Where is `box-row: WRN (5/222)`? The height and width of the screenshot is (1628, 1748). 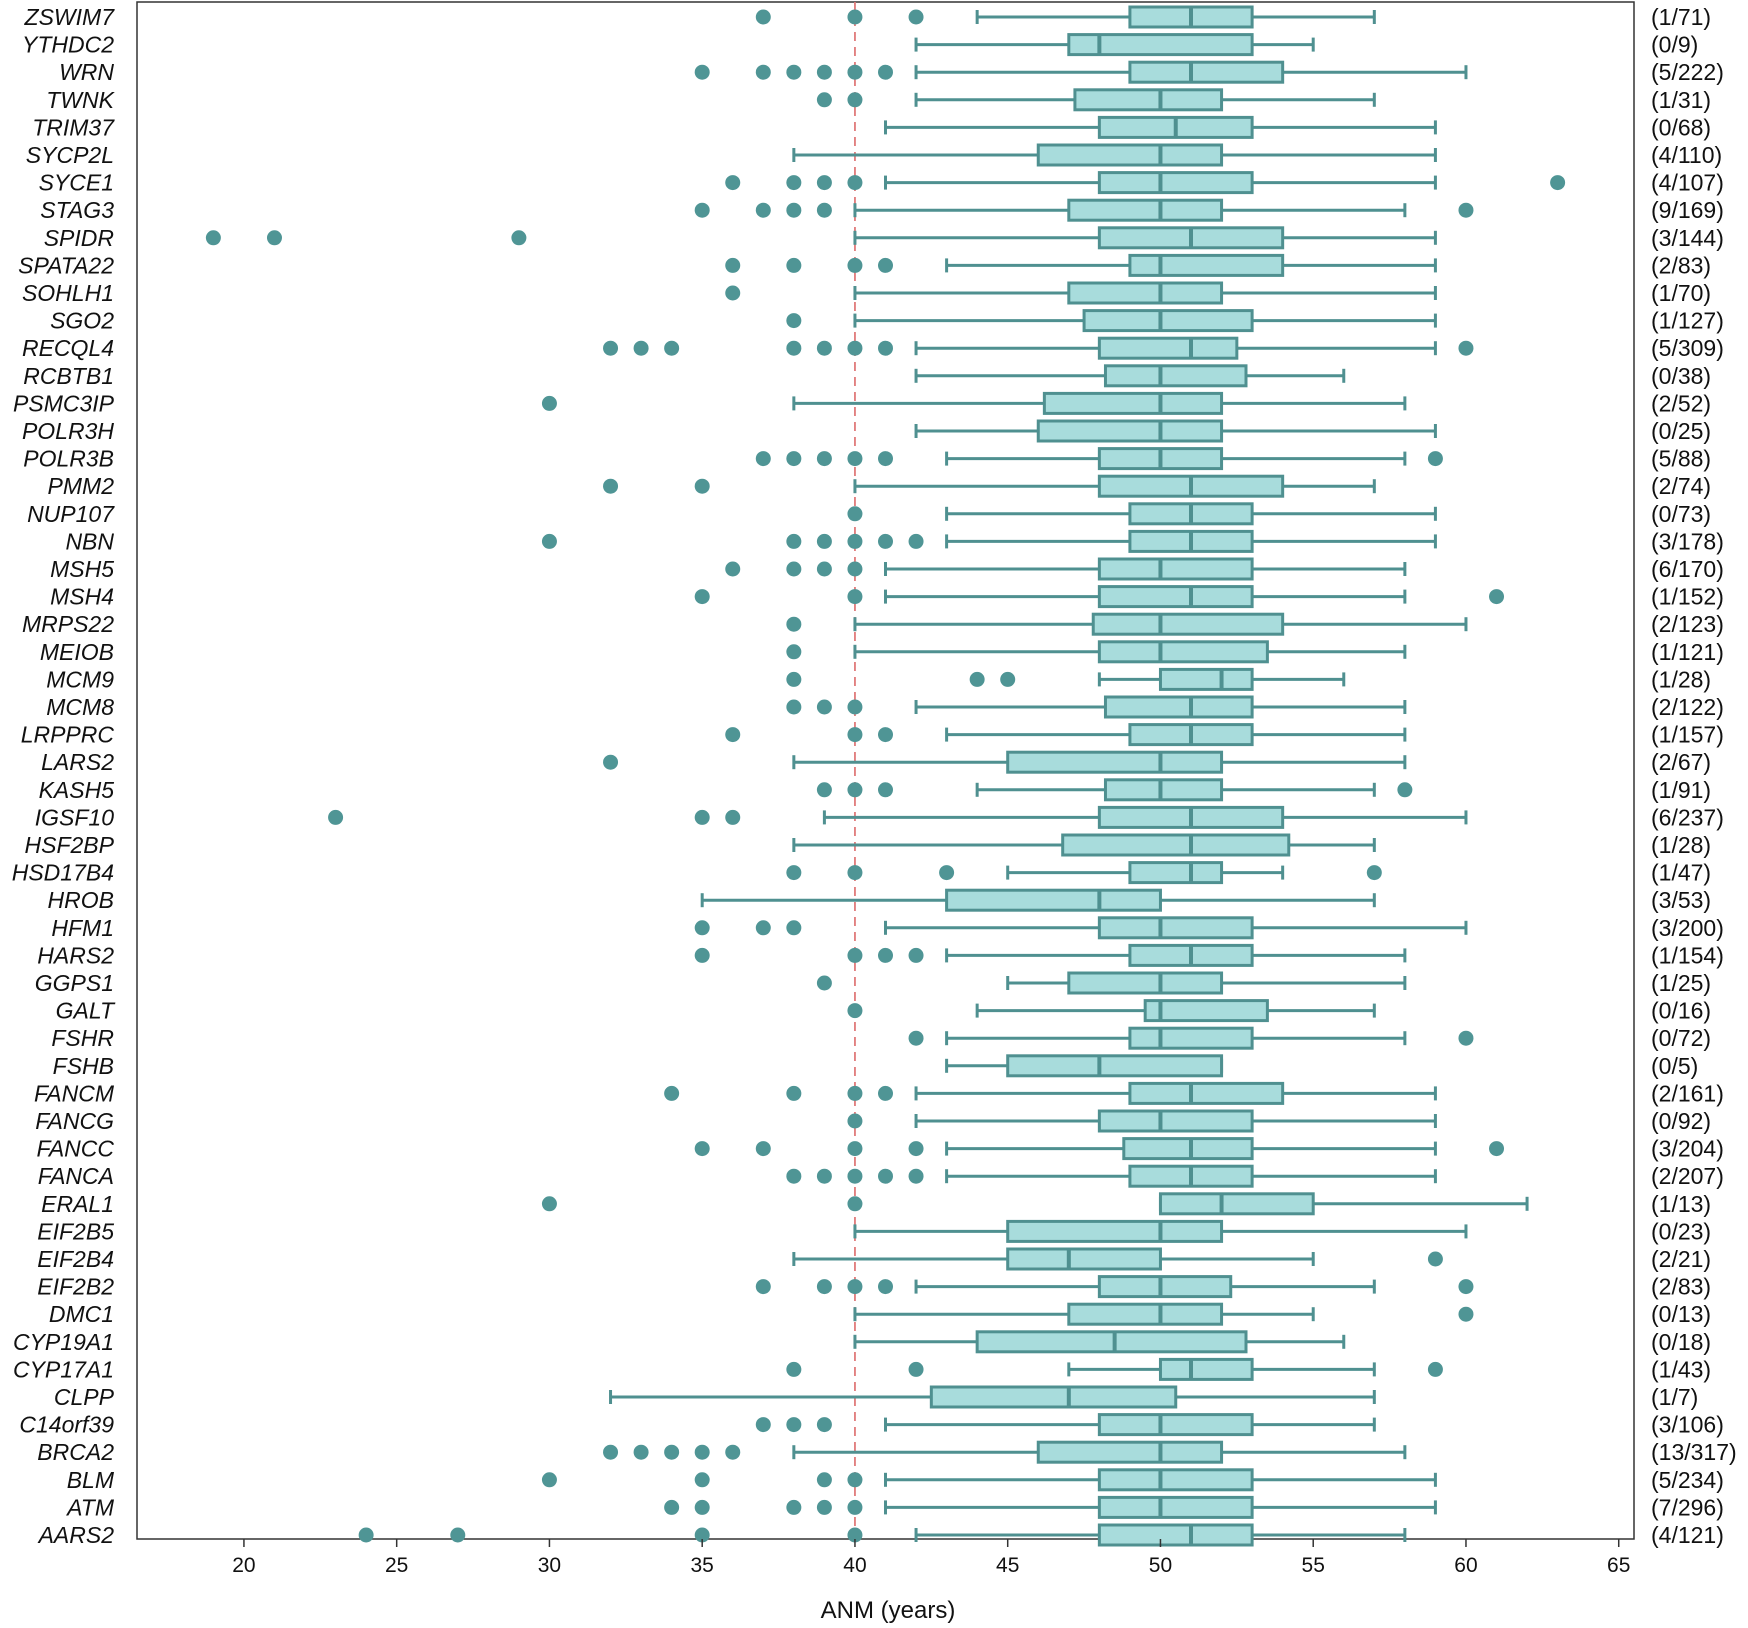 box-row: WRN (5/222) is located at coordinates (891, 72).